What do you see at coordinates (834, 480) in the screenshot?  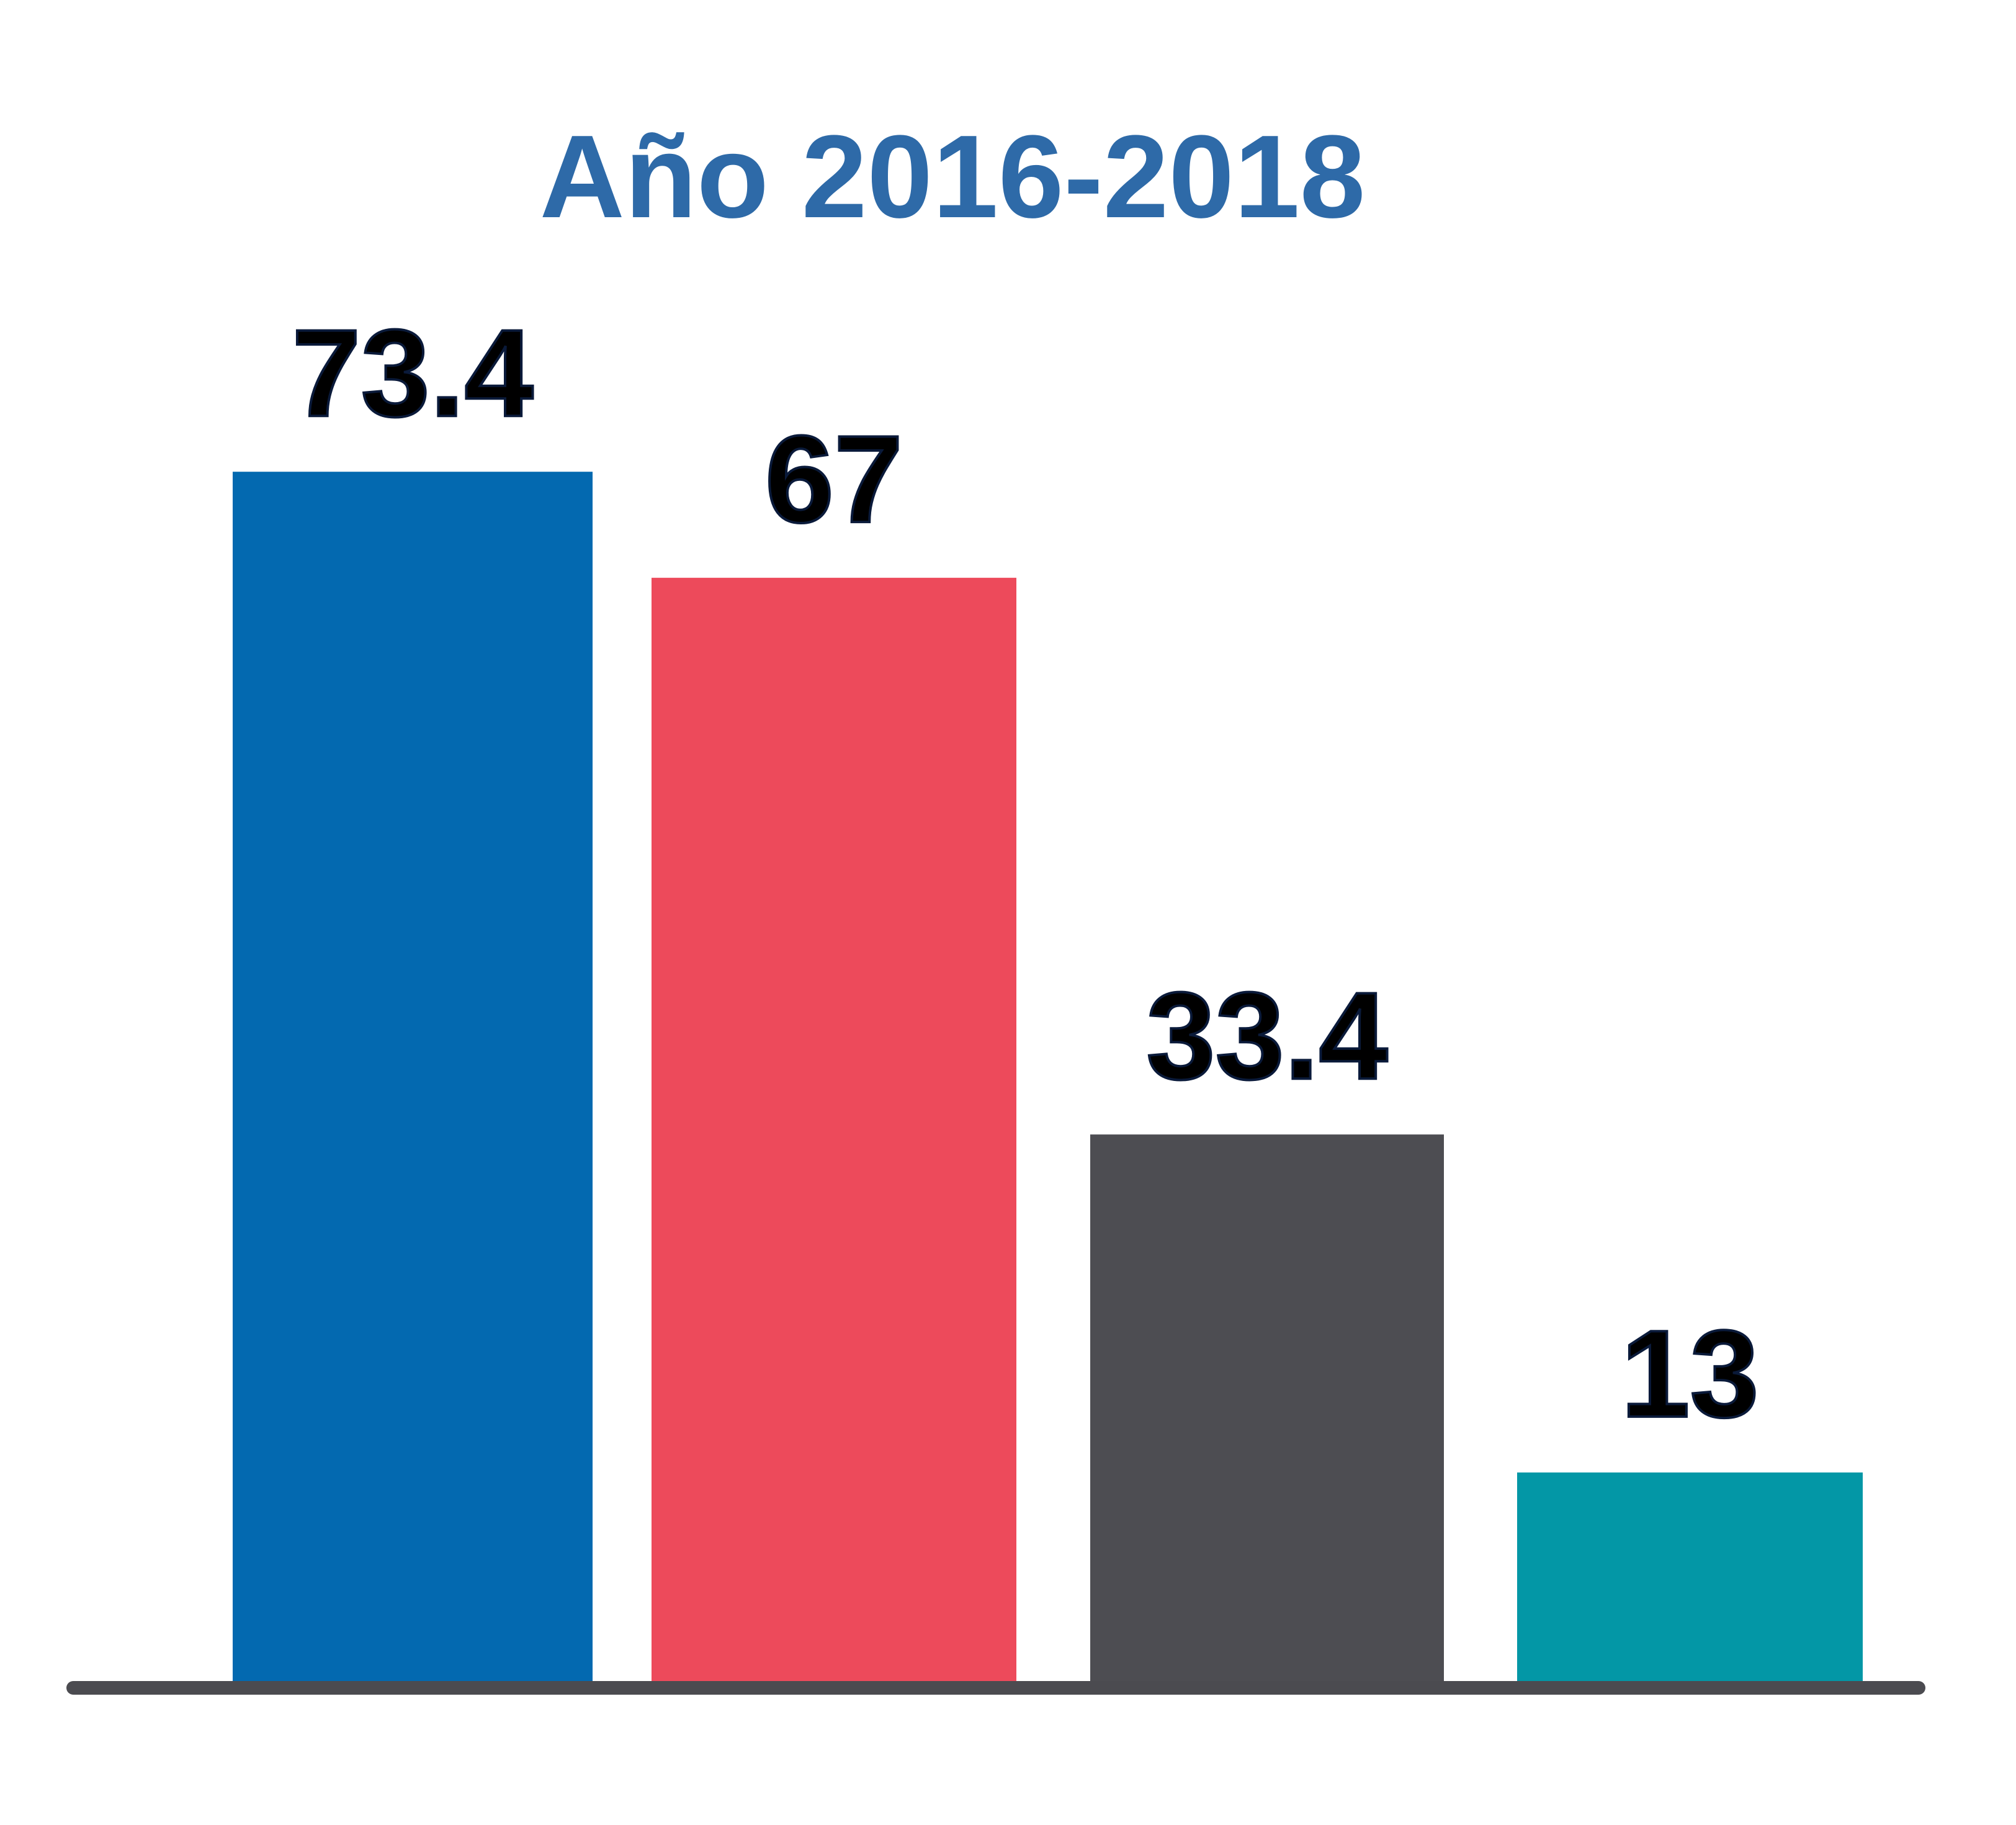 I see `data-label-2: 67` at bounding box center [834, 480].